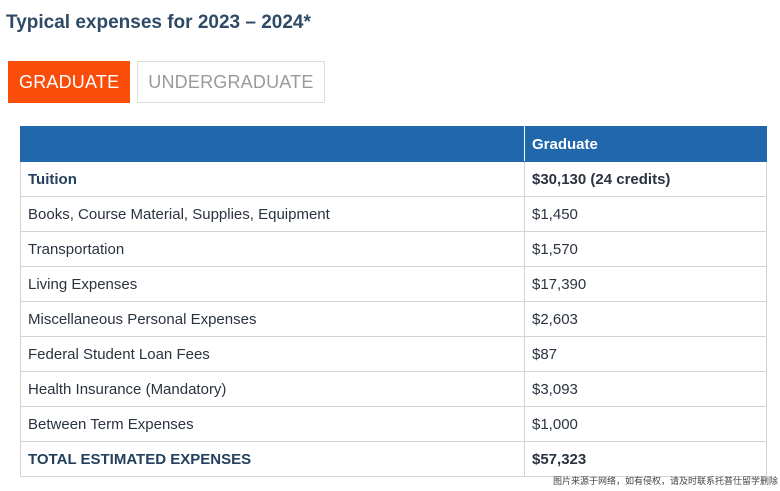 The height and width of the screenshot is (491, 780). Describe the element at coordinates (272, 179) in the screenshot. I see `row-label: Tuition` at that location.